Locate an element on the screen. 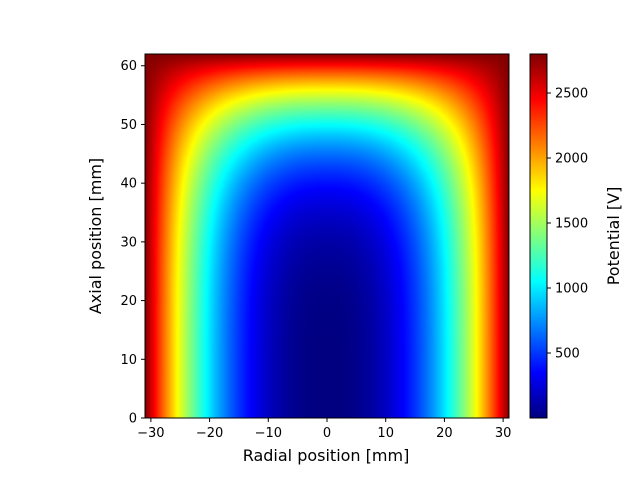 This screenshot has height=480, width=640. colorbar-ticks: 500 1000 1500 2000 2500 is located at coordinates (567, 224).